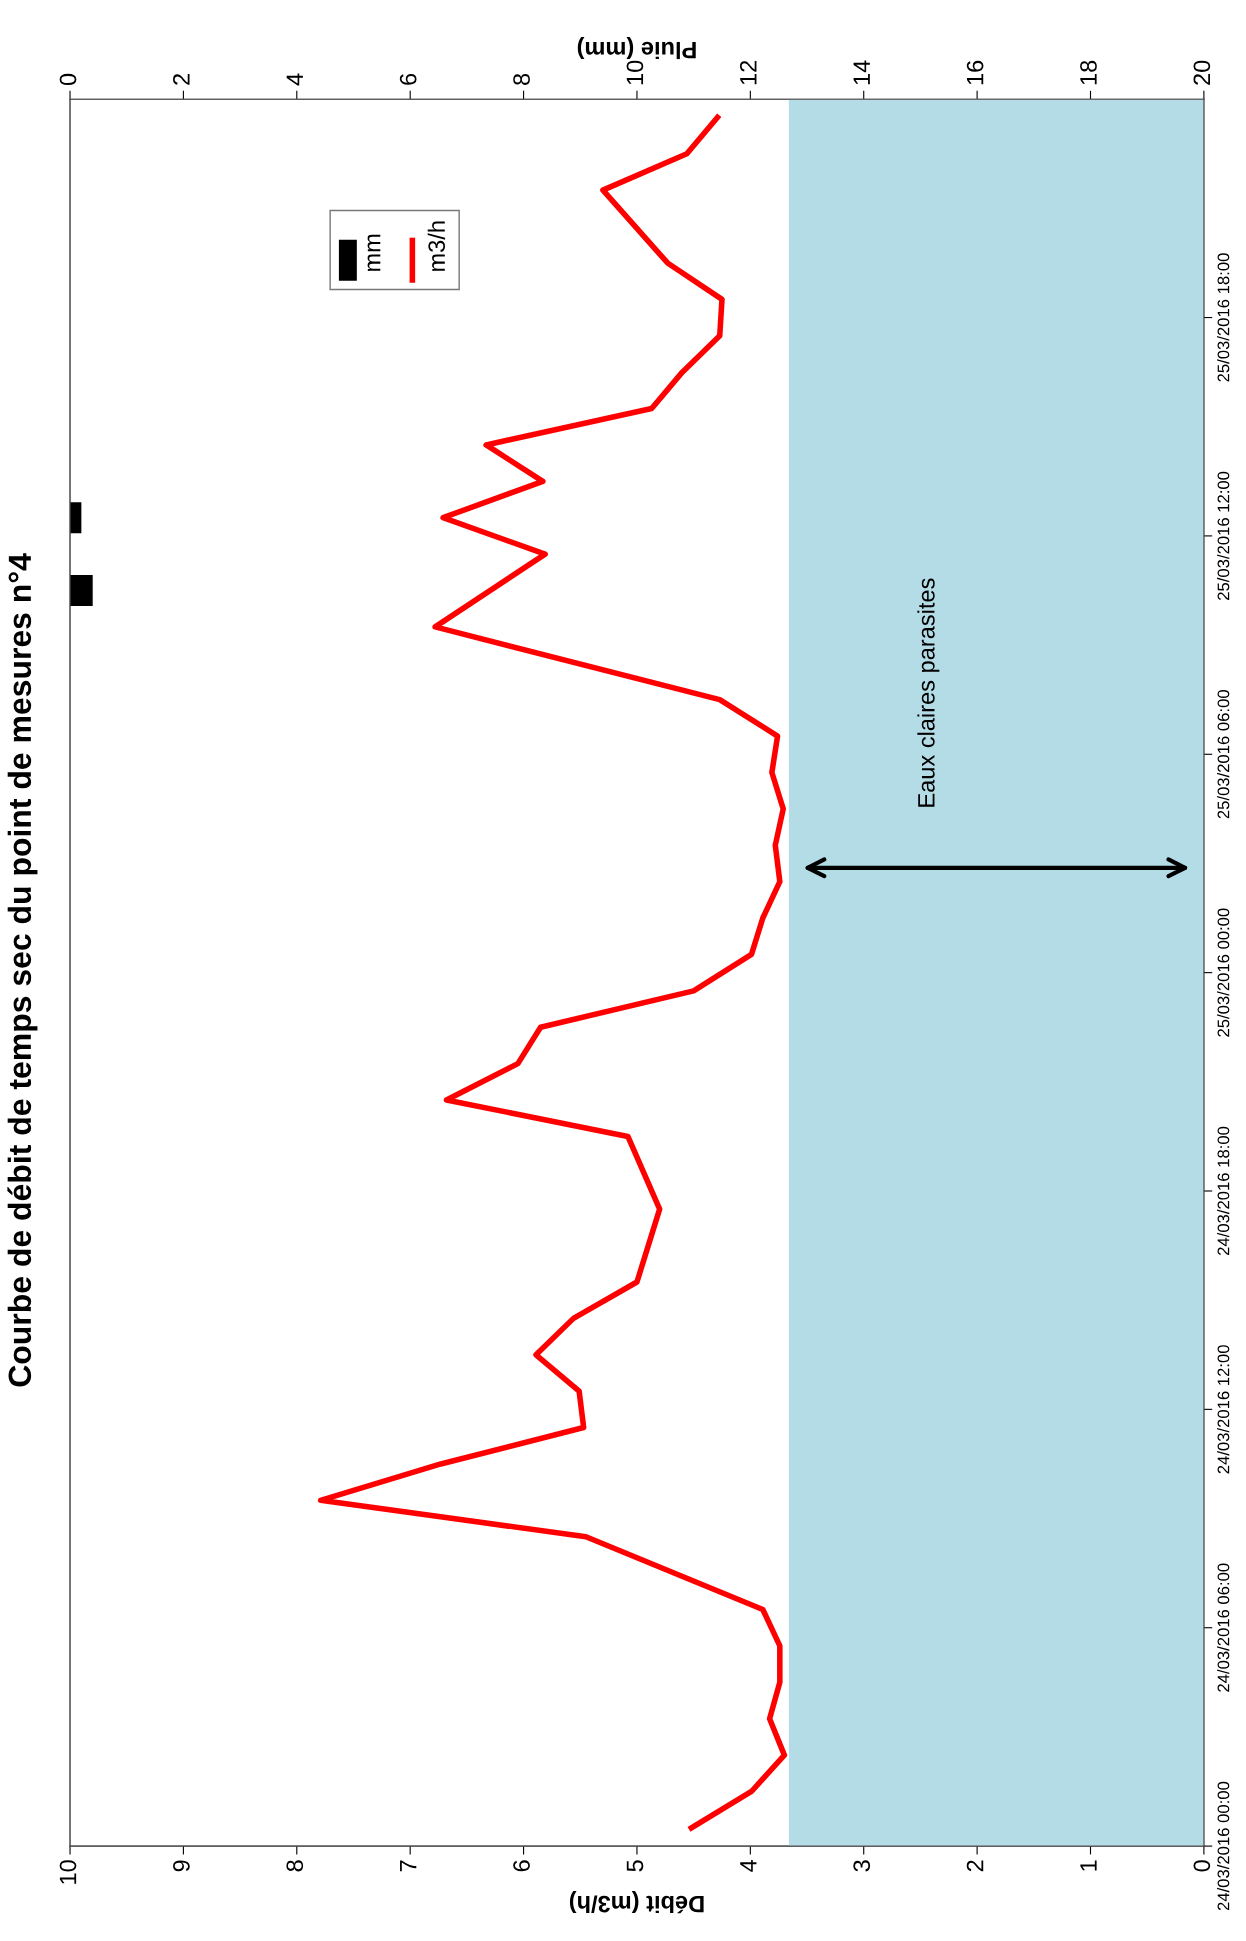 This screenshot has width=1246, height=1941. What do you see at coordinates (1223, 754) in the screenshot?
I see `y-tick-label: 25/03/2016 06:00` at bounding box center [1223, 754].